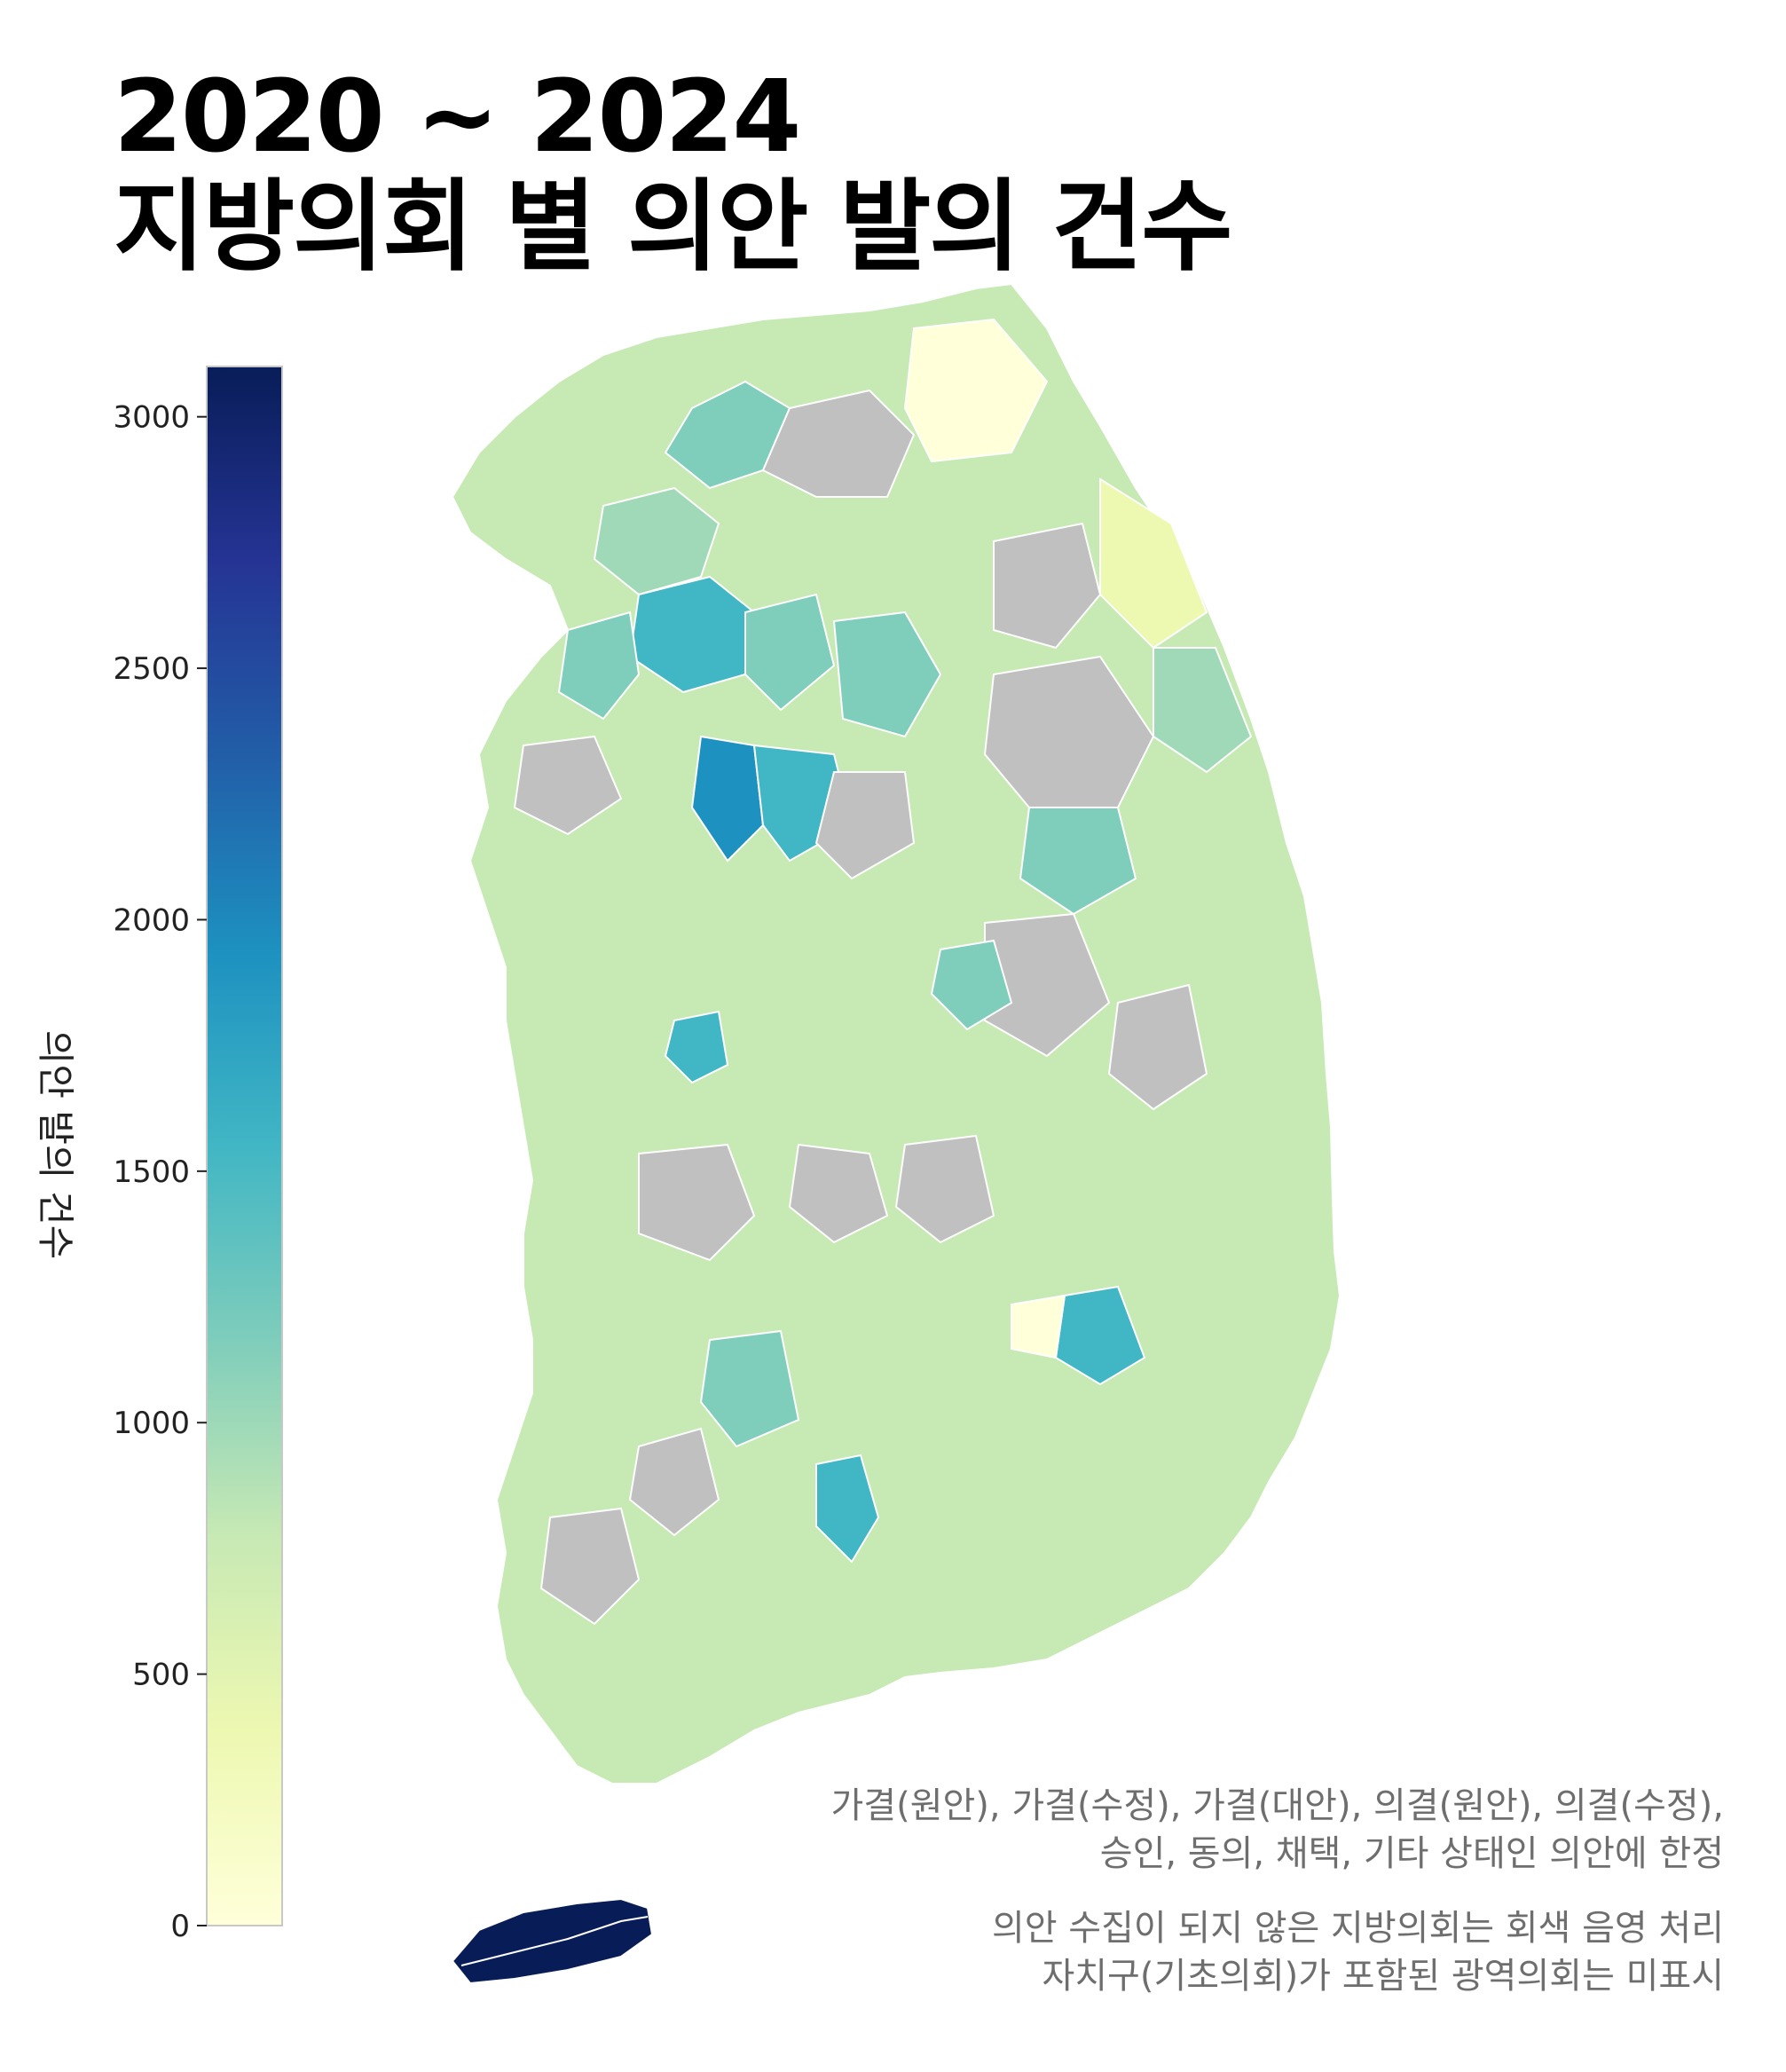 This screenshot has height=2072, width=1786. I want to click on note-3: 의안 수집이 되지 않은 지방의회는 회색 음영 처리, so click(1357, 1929).